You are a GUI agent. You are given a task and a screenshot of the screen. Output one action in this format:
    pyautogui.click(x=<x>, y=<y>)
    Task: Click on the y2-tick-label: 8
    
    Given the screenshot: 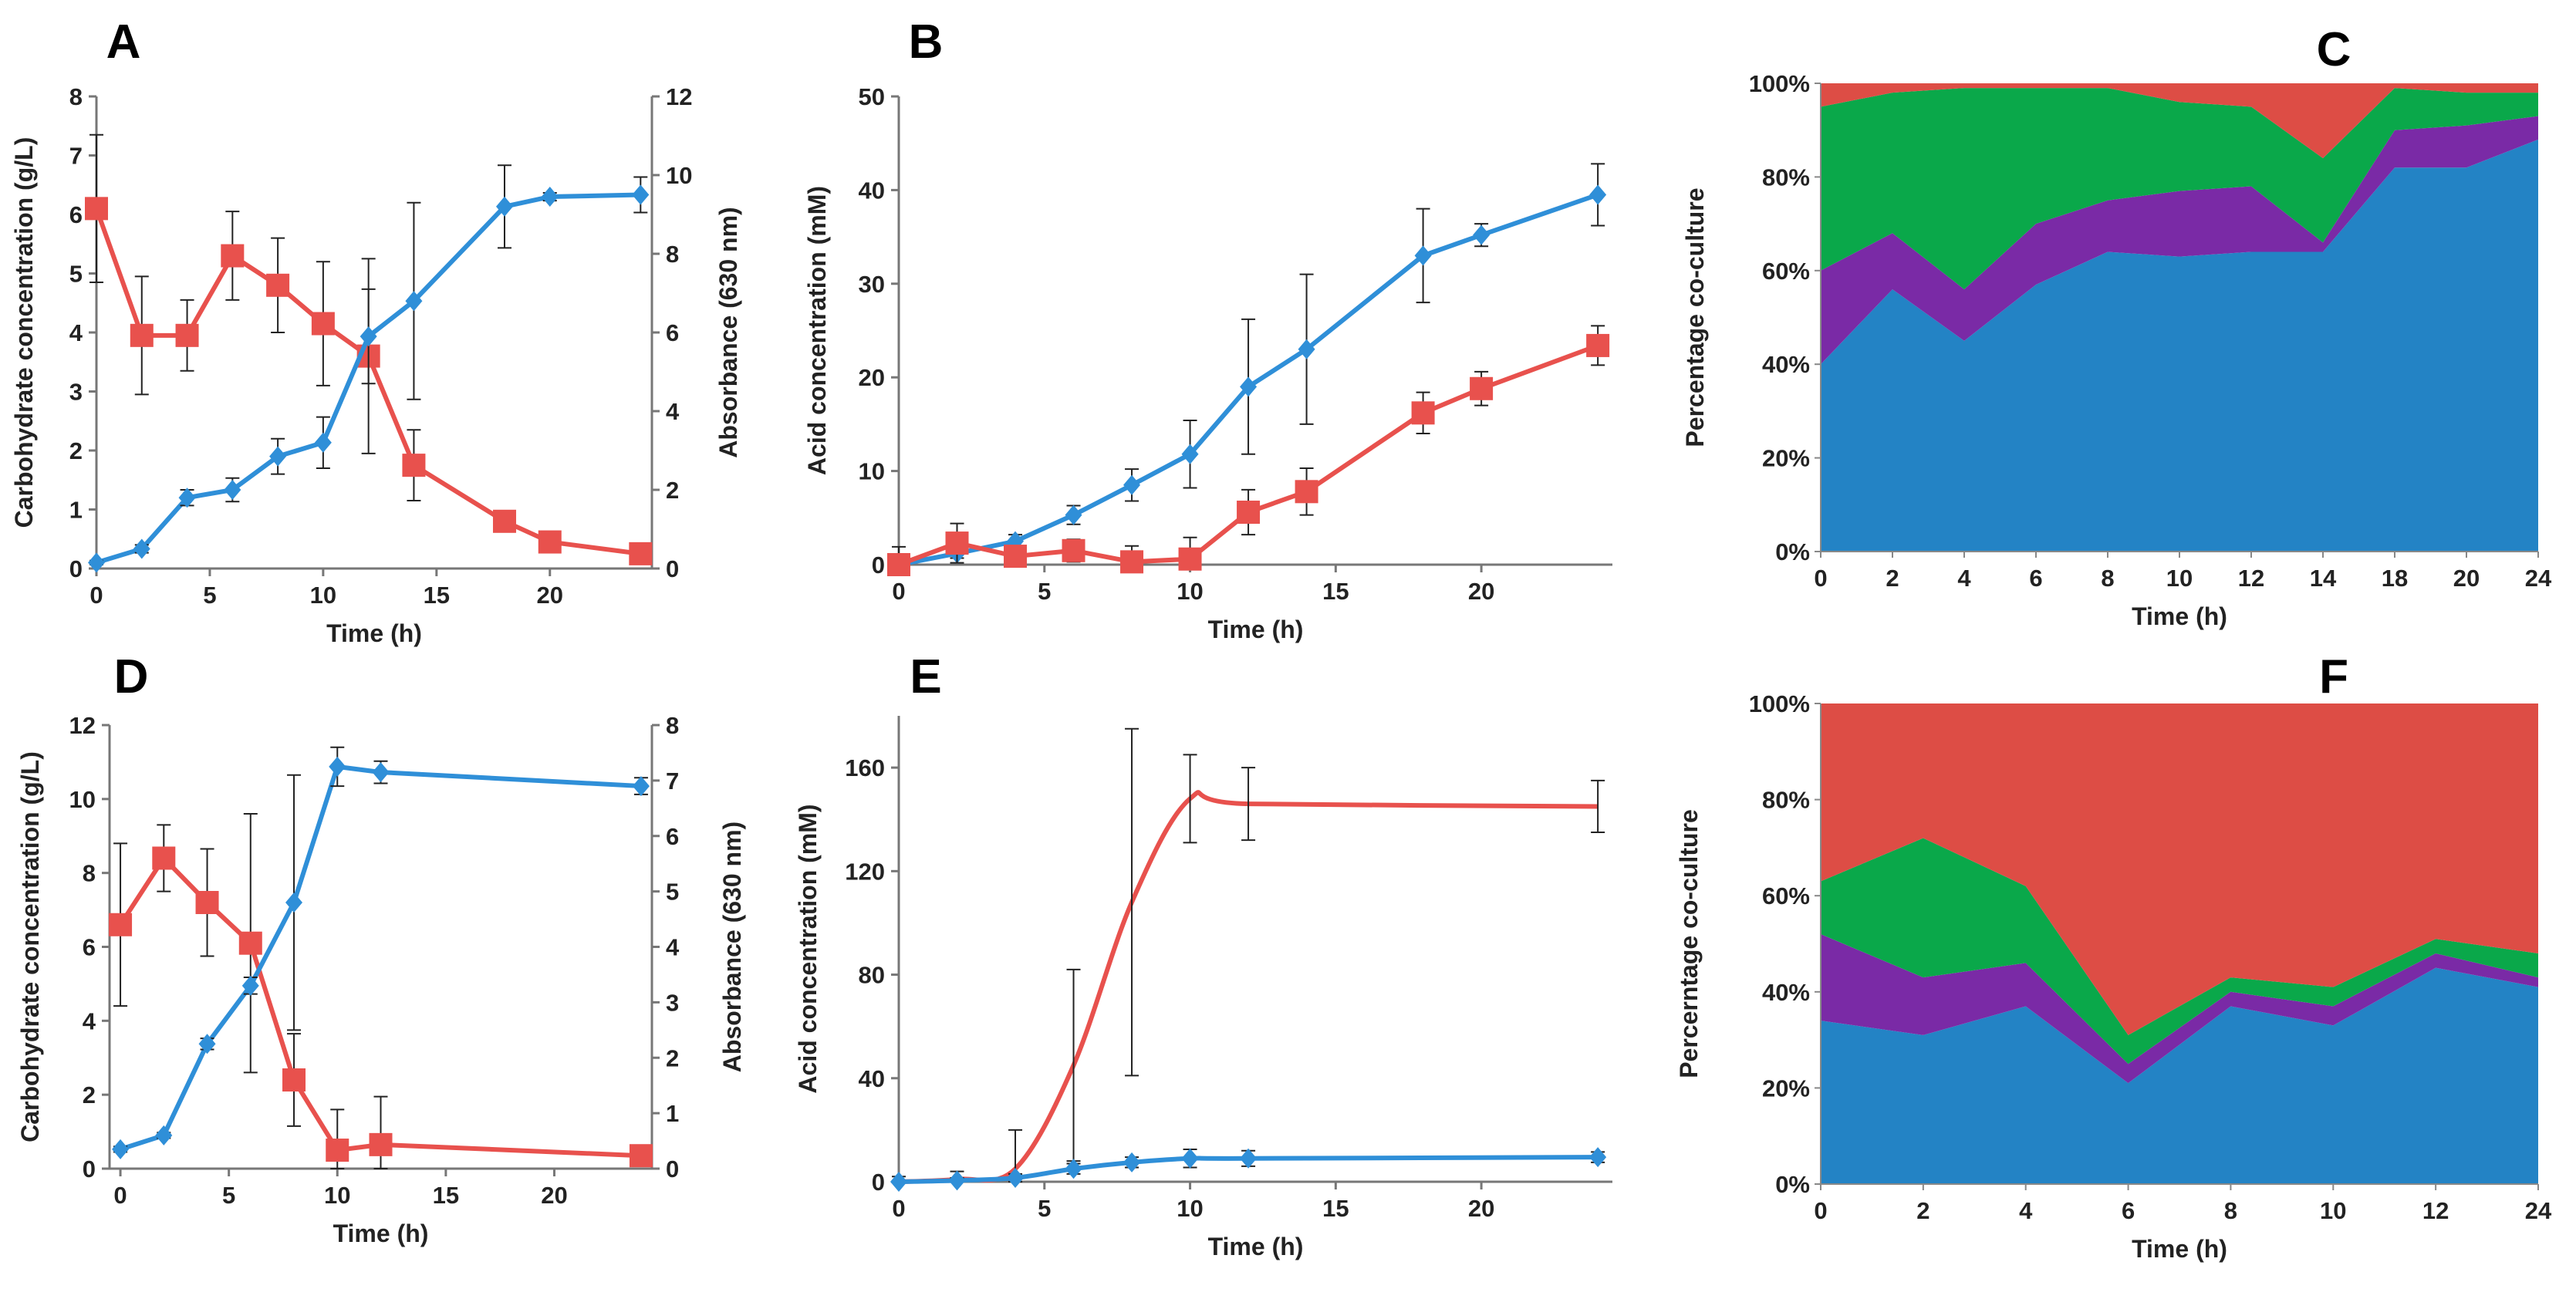 What is the action you would take?
    pyautogui.click(x=672, y=725)
    